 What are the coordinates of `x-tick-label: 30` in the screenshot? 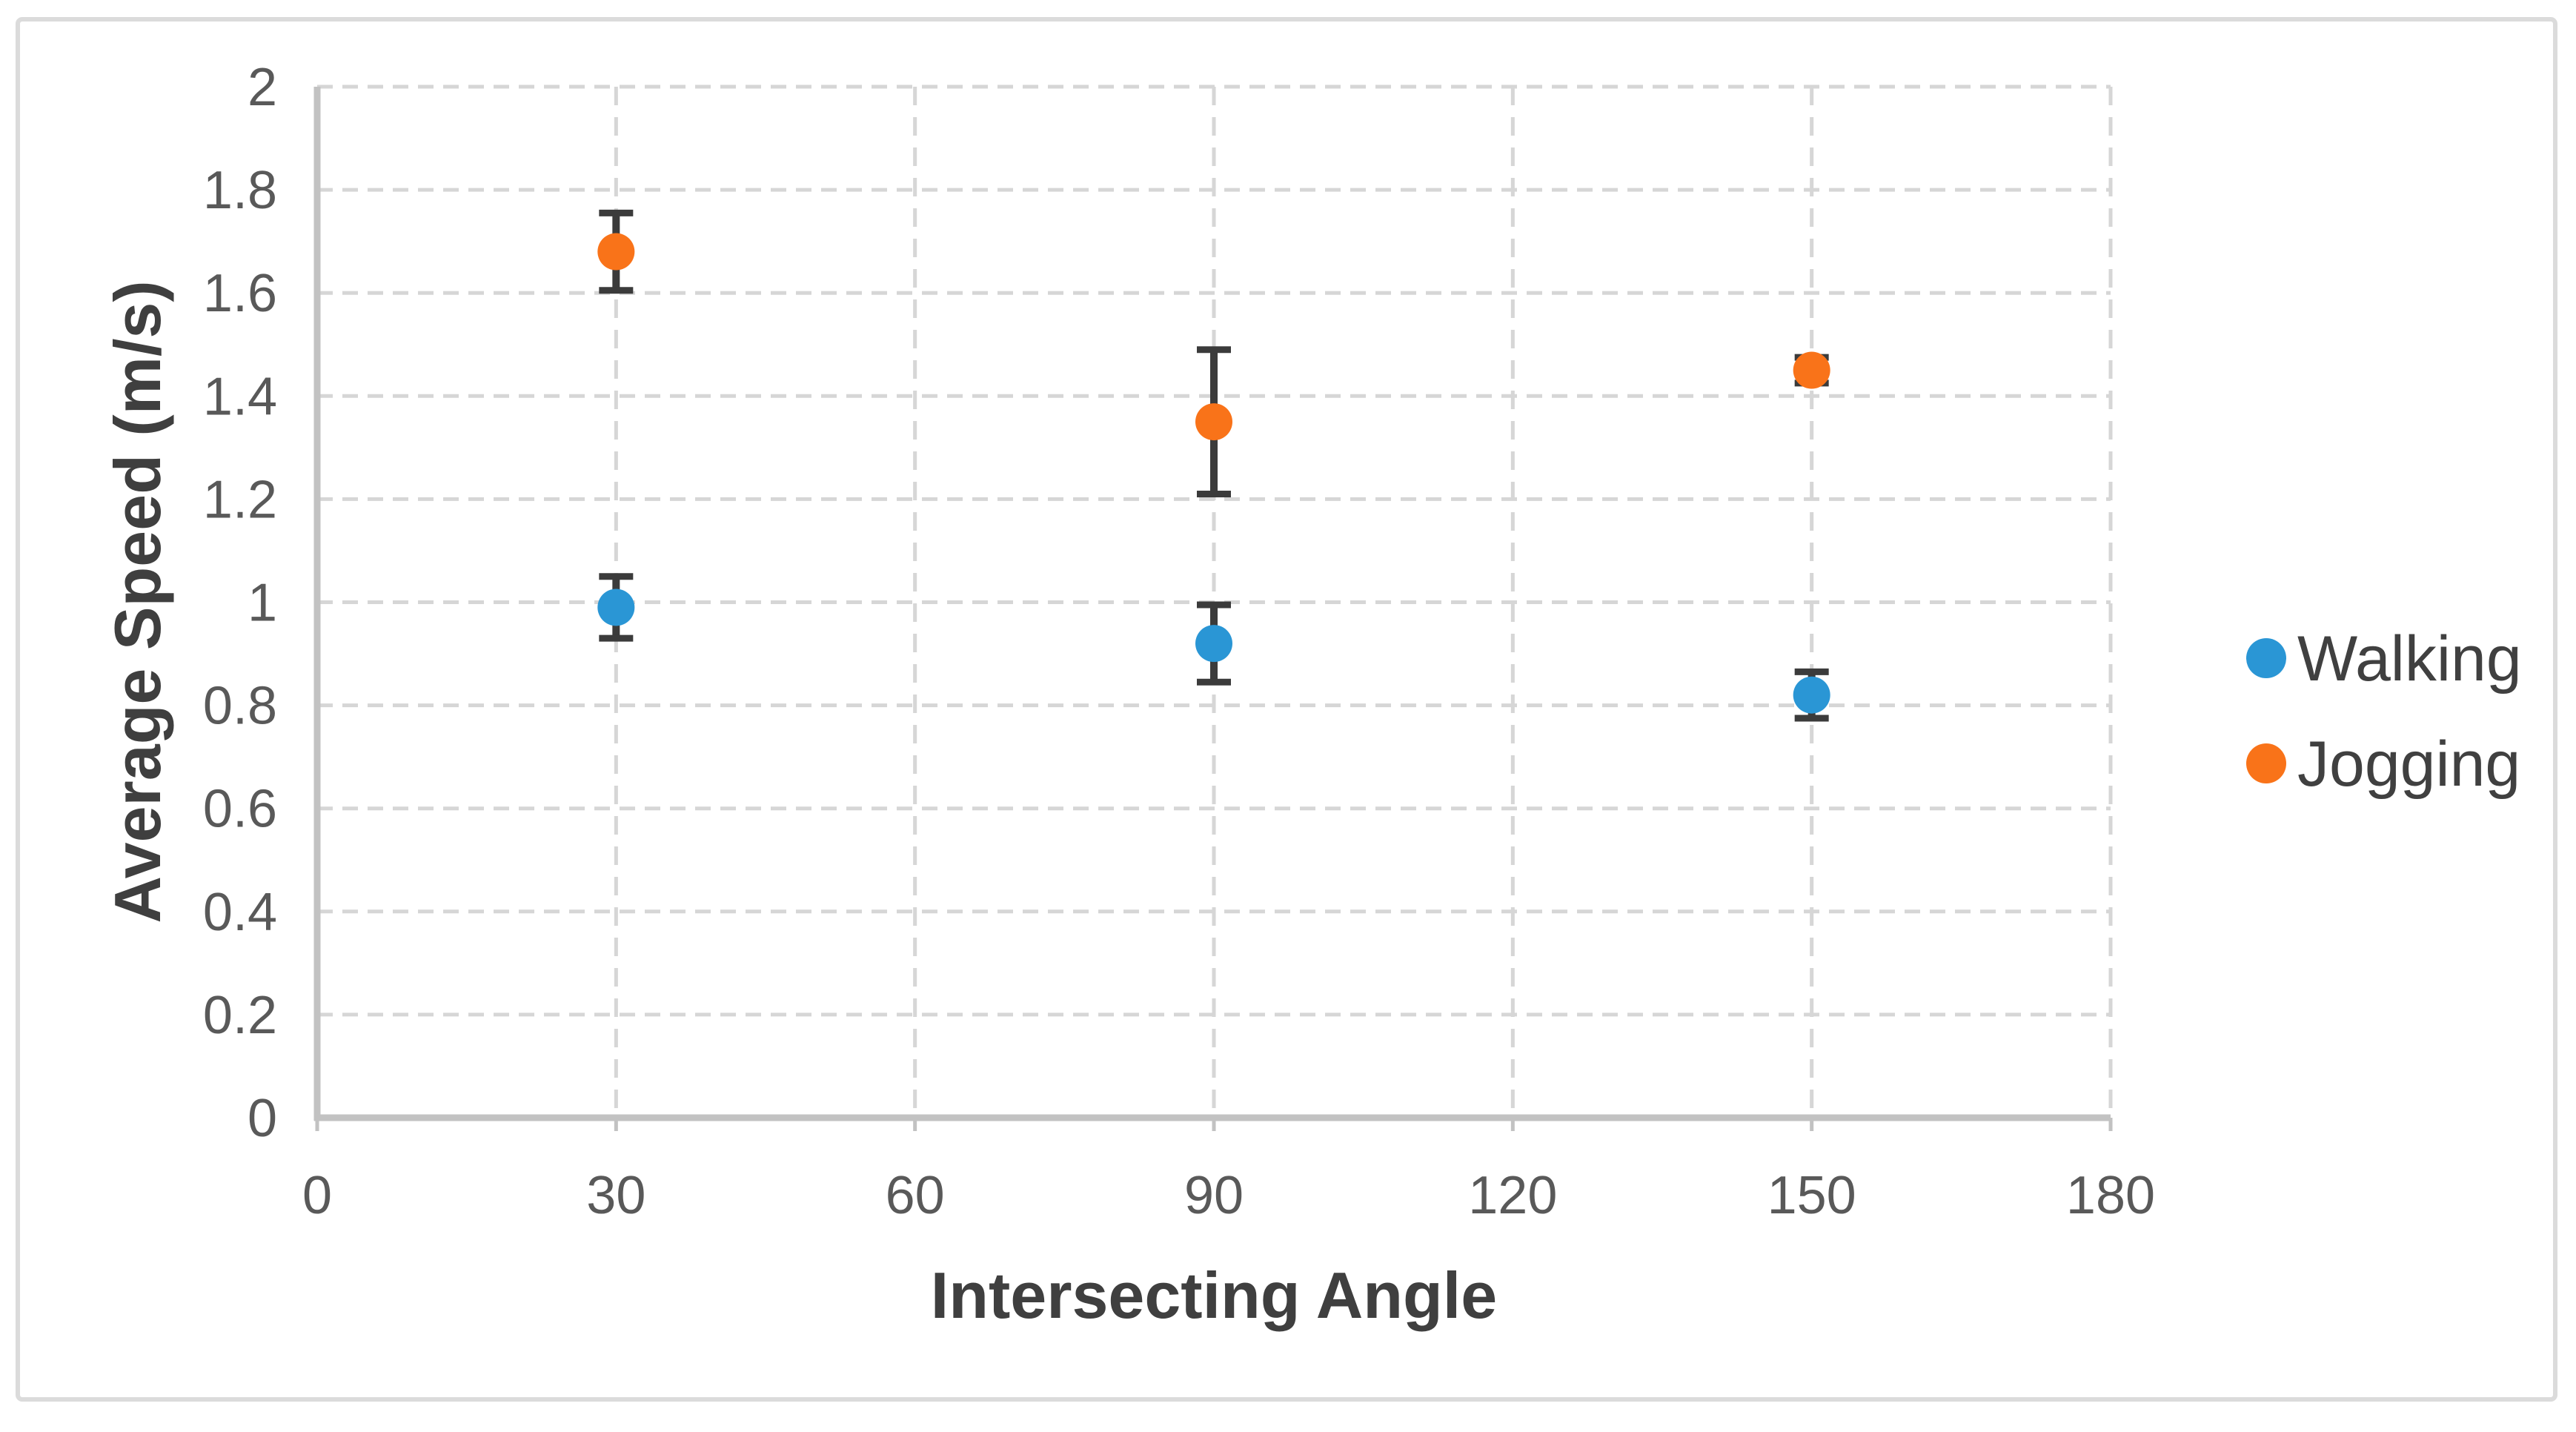 It's located at (615, 1195).